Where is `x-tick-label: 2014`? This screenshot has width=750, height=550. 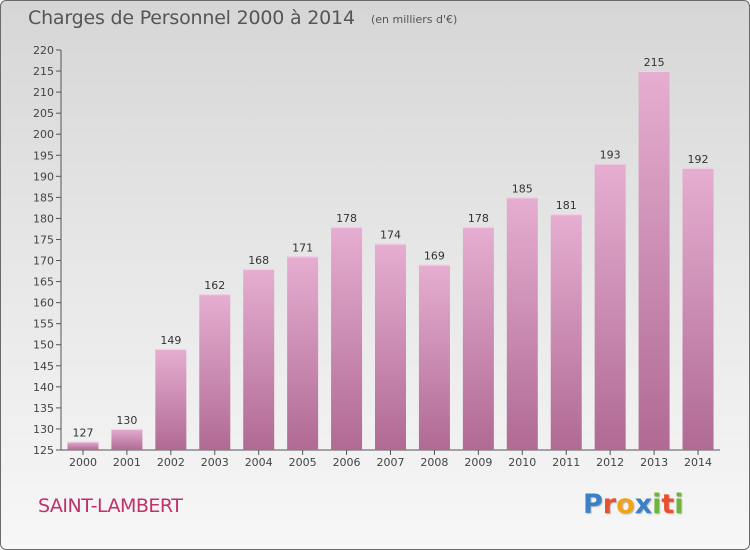
x-tick-label: 2014 is located at coordinates (698, 462).